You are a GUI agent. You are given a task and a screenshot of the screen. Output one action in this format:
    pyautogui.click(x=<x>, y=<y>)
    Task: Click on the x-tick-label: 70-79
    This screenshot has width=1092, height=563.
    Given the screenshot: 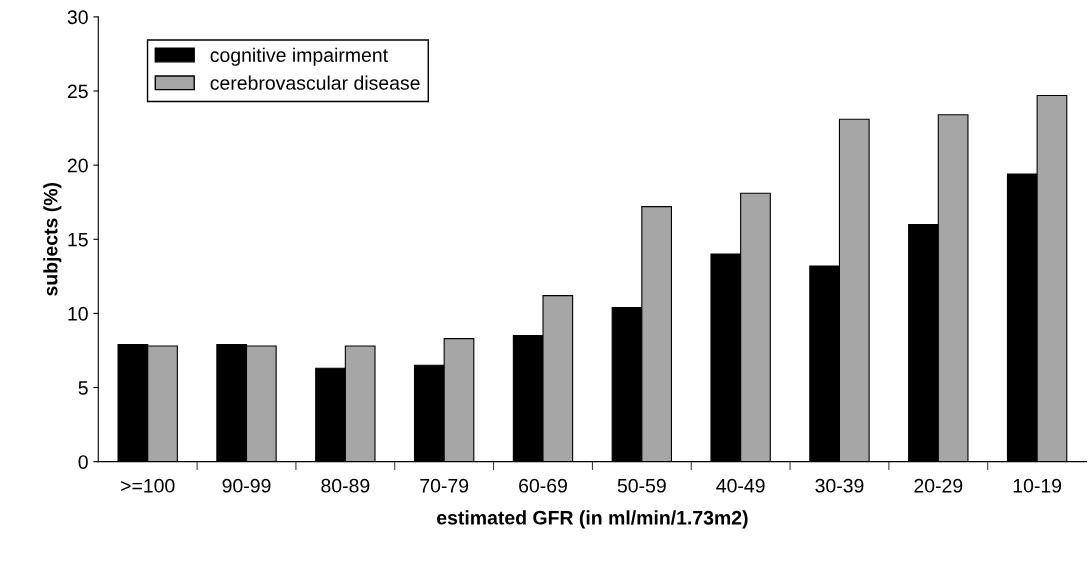 What is the action you would take?
    pyautogui.click(x=444, y=485)
    